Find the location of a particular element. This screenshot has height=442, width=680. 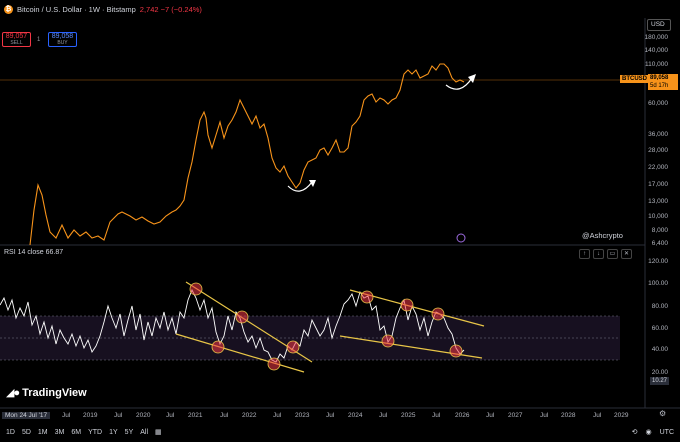

move-up-icon: ↑ is located at coordinates (584, 254).